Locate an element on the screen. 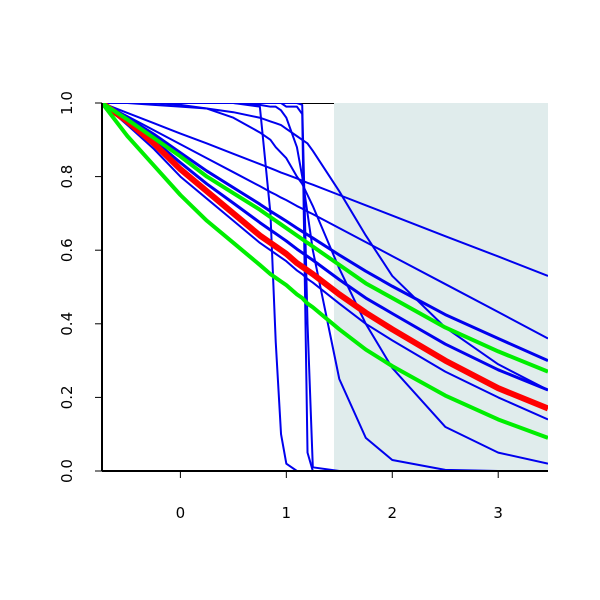  y-tick-label: 0.8 is located at coordinates (67, 177).